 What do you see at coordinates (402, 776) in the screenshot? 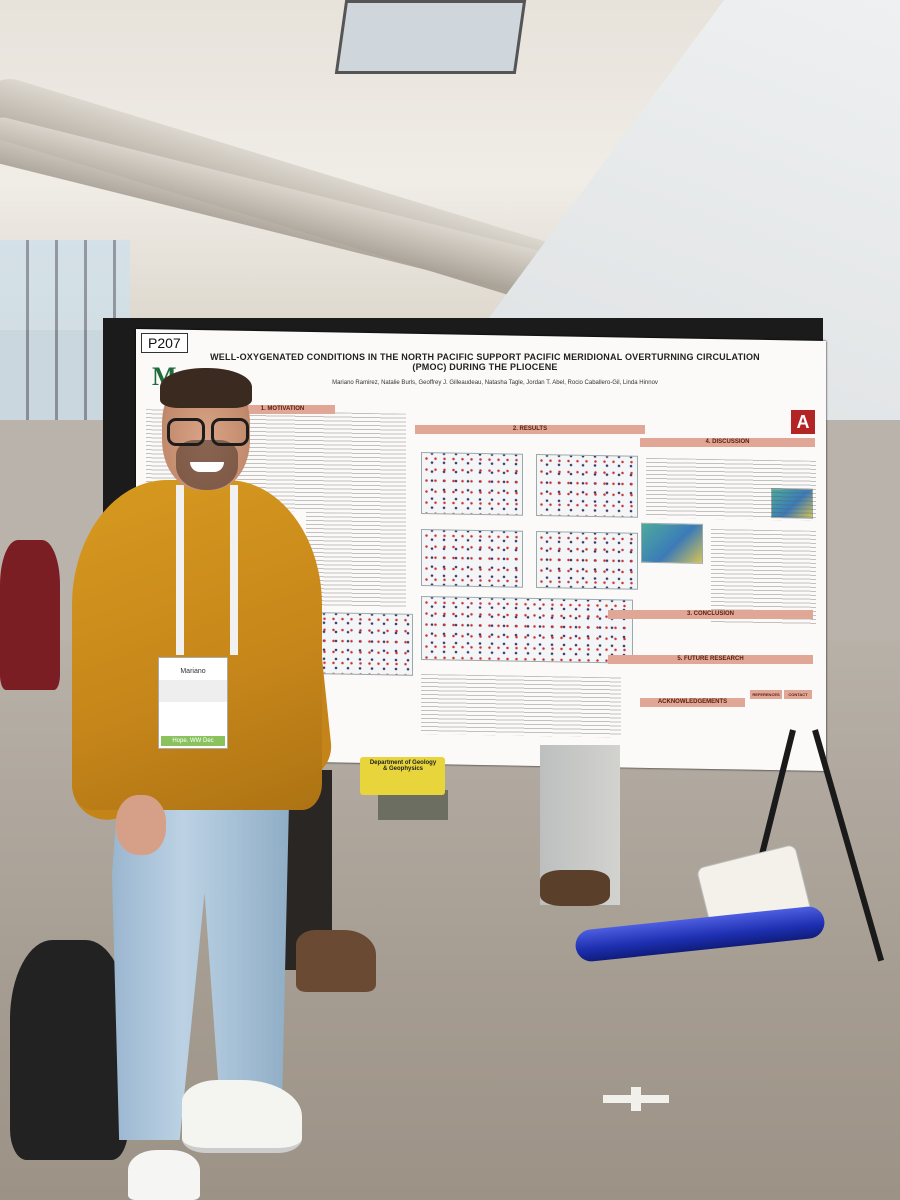
I see `yellow-bag` at bounding box center [402, 776].